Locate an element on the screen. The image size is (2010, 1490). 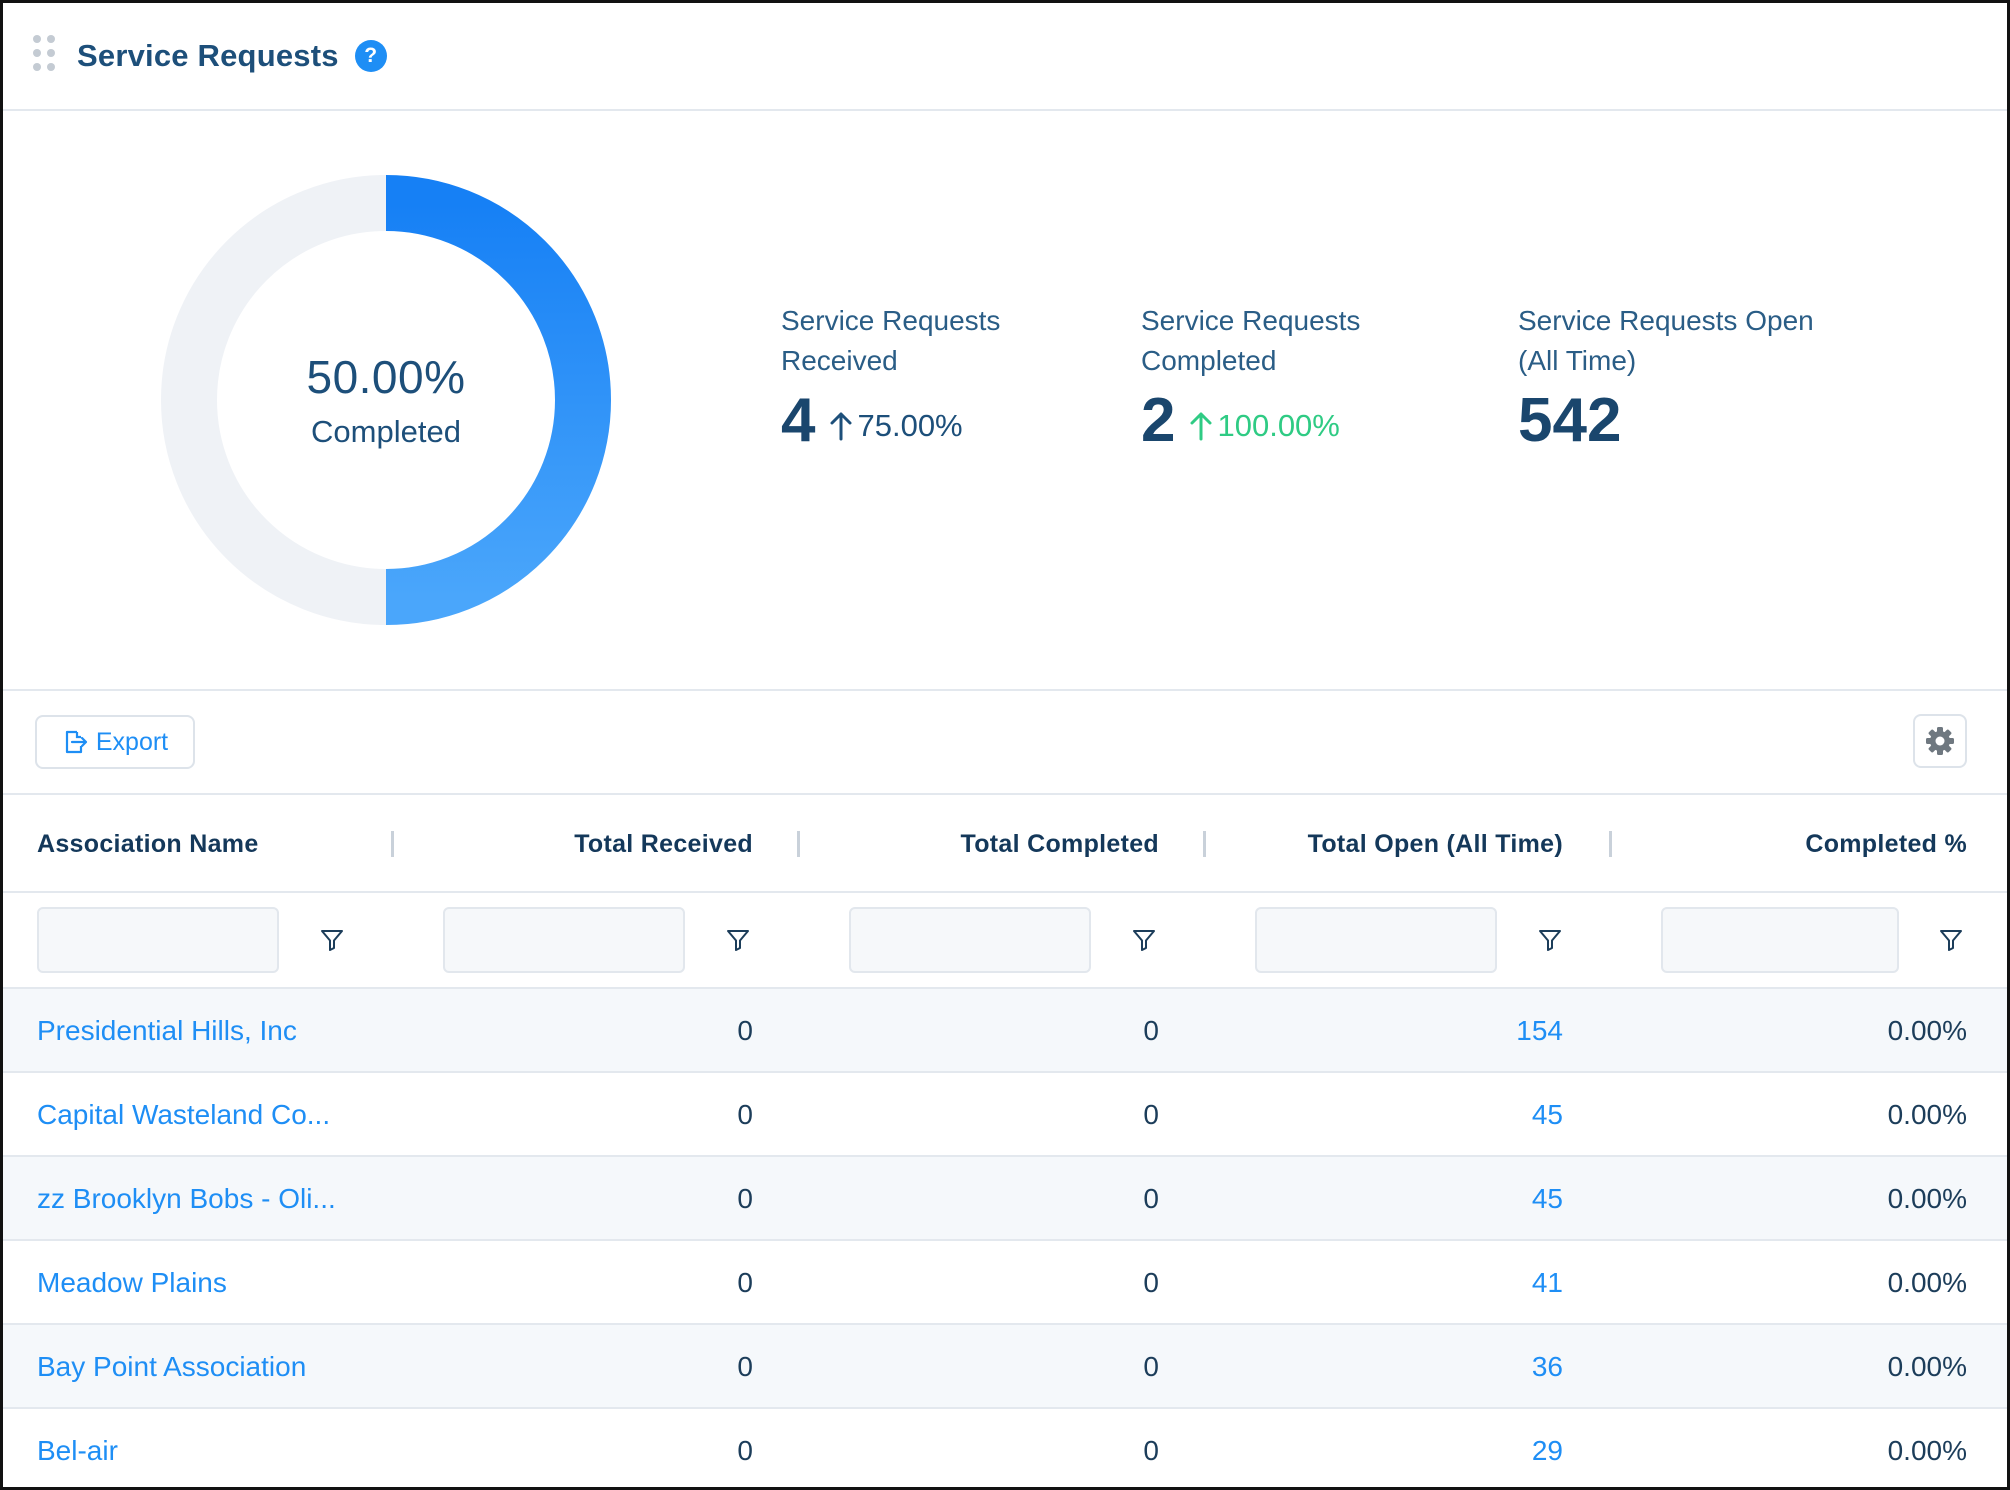
export-label: Export is located at coordinates (132, 741).